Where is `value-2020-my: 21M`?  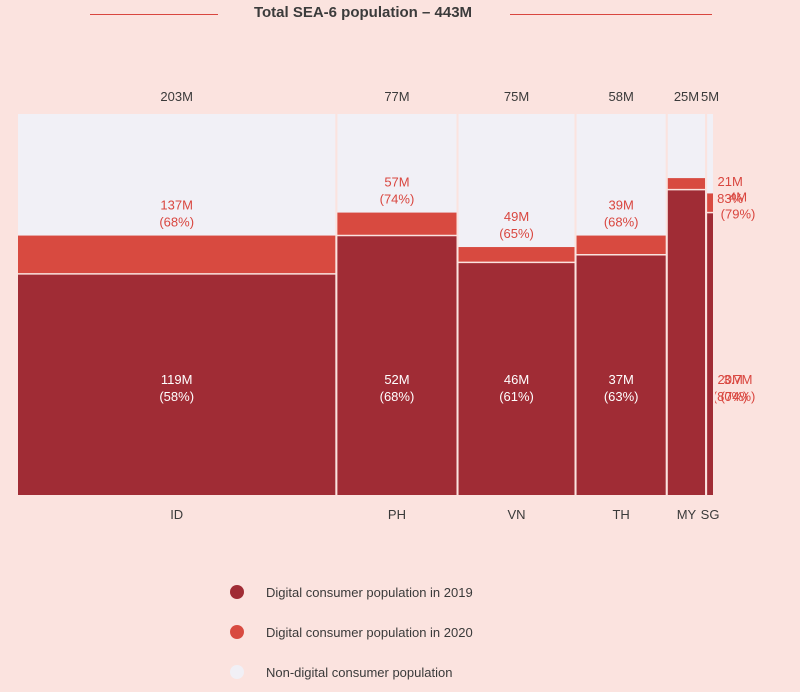
value-2020-my: 21M is located at coordinates (729, 181).